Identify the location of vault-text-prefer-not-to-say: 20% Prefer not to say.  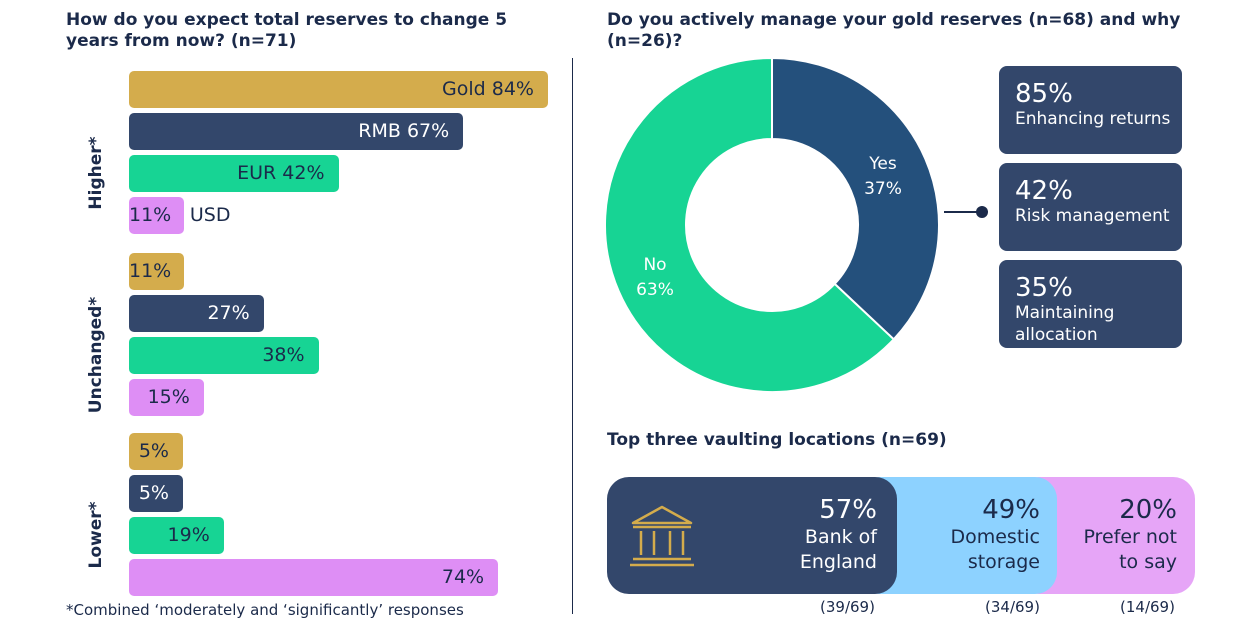
(1122, 535).